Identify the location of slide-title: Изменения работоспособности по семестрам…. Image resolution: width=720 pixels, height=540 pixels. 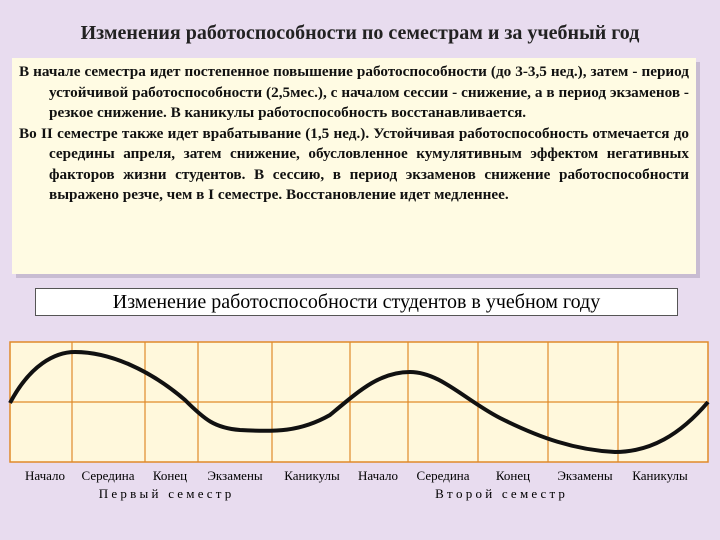
(360, 33).